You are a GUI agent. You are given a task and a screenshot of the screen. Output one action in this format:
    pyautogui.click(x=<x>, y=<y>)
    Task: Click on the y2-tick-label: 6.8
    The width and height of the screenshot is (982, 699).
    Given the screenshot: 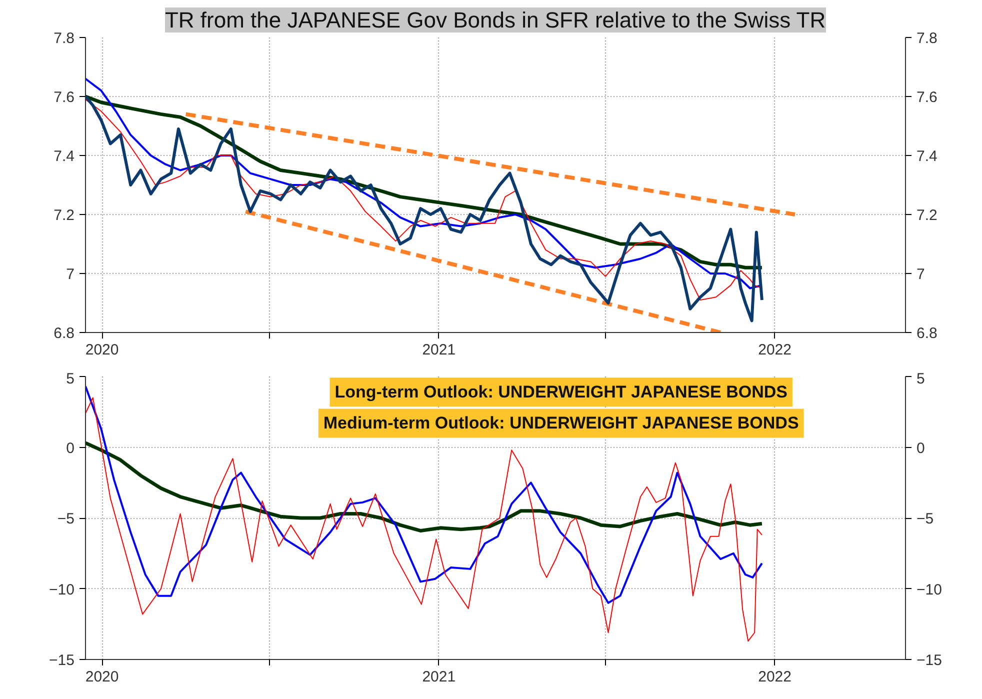 What is the action you would take?
    pyautogui.click(x=927, y=333)
    